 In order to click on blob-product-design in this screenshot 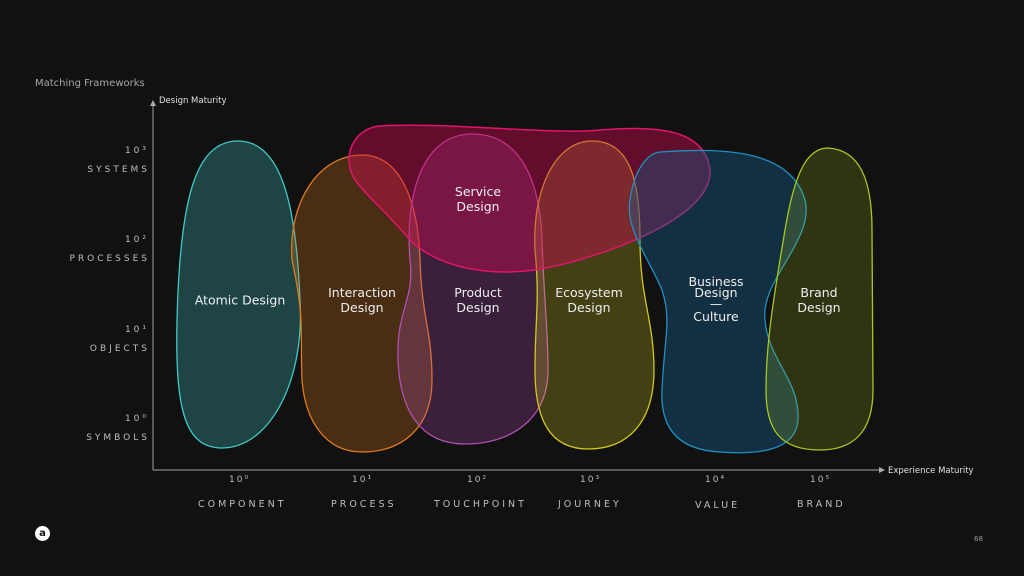, I will do `click(473, 289)`.